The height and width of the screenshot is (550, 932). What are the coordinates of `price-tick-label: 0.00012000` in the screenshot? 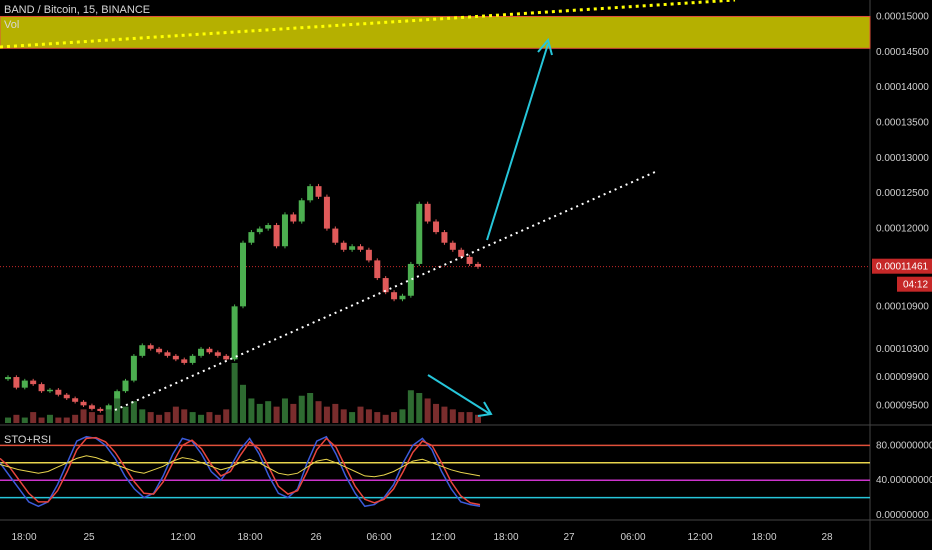 It's located at (902, 229).